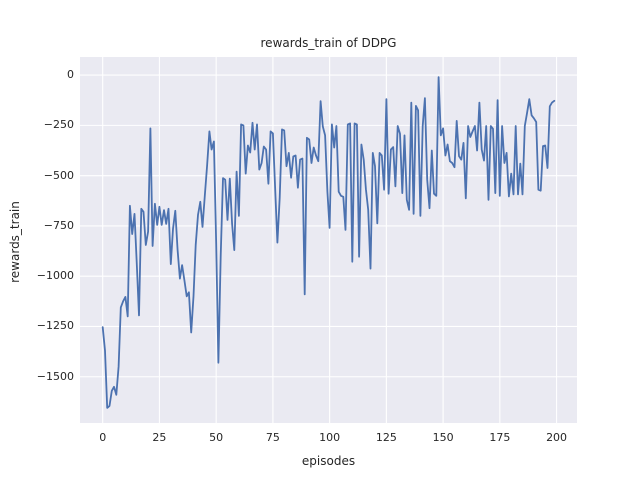  What do you see at coordinates (58, 225) in the screenshot?
I see `y-tick-label: −750` at bounding box center [58, 225].